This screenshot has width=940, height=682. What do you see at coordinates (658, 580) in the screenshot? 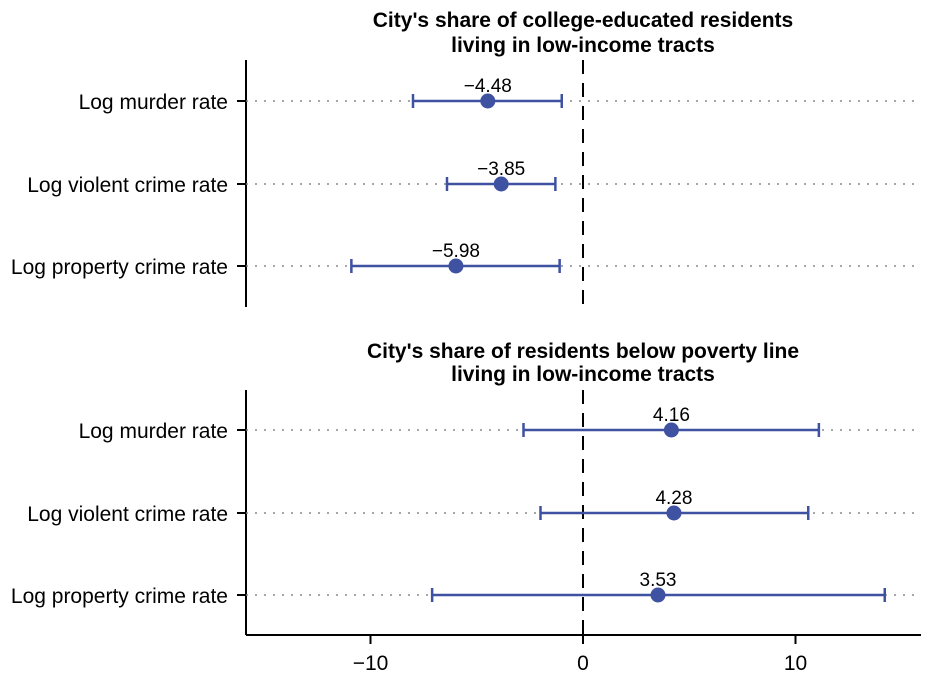
I see `estimate-label: 3.53` at bounding box center [658, 580].